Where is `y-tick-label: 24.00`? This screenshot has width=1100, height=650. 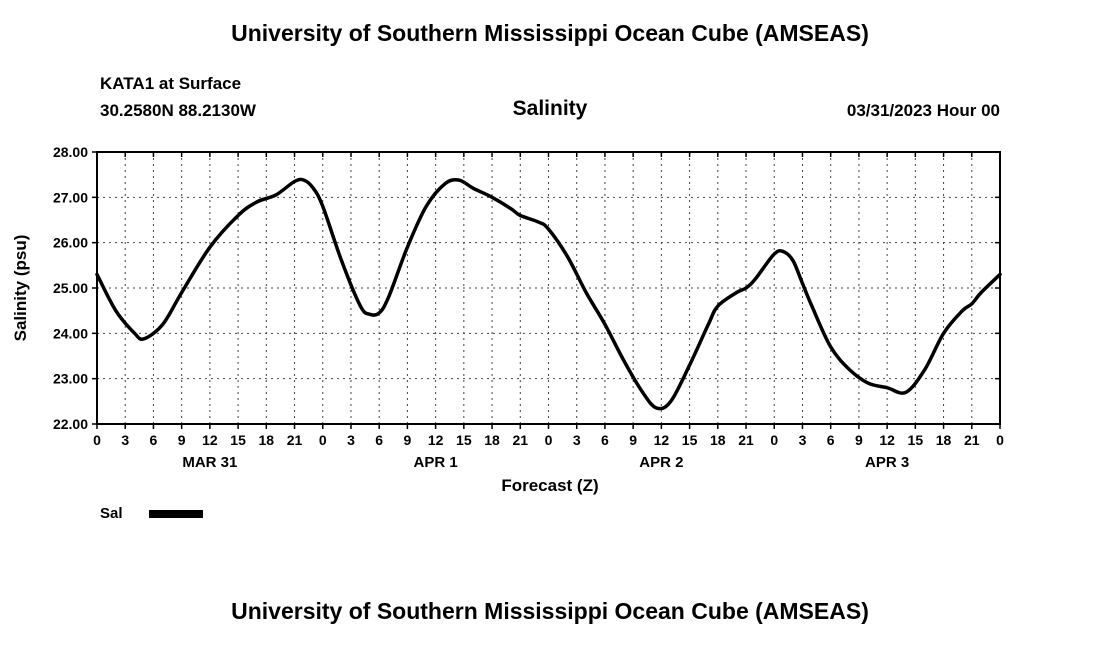 y-tick-label: 24.00 is located at coordinates (70, 333).